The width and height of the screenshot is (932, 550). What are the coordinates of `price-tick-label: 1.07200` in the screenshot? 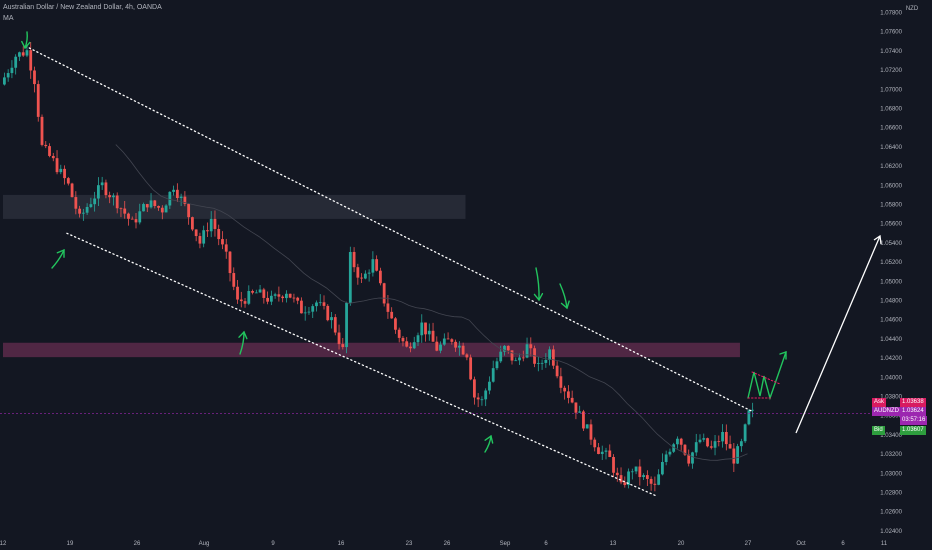 It's located at (891, 71).